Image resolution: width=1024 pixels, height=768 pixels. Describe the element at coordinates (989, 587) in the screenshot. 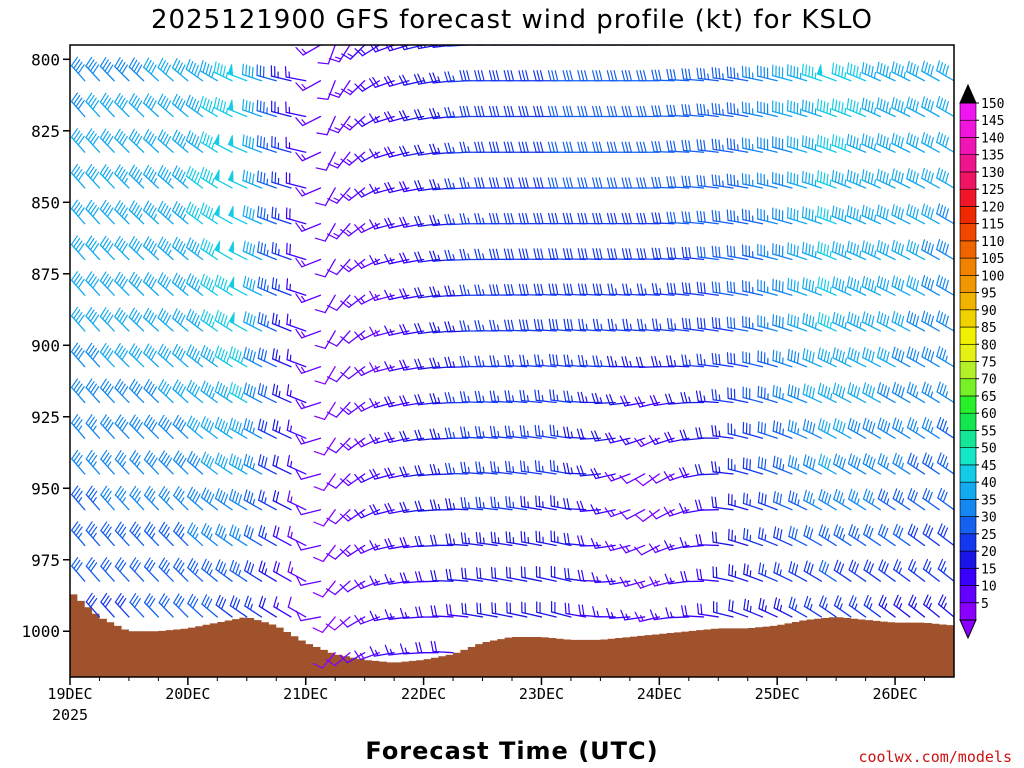

I see `colorbar-label: 10` at that location.